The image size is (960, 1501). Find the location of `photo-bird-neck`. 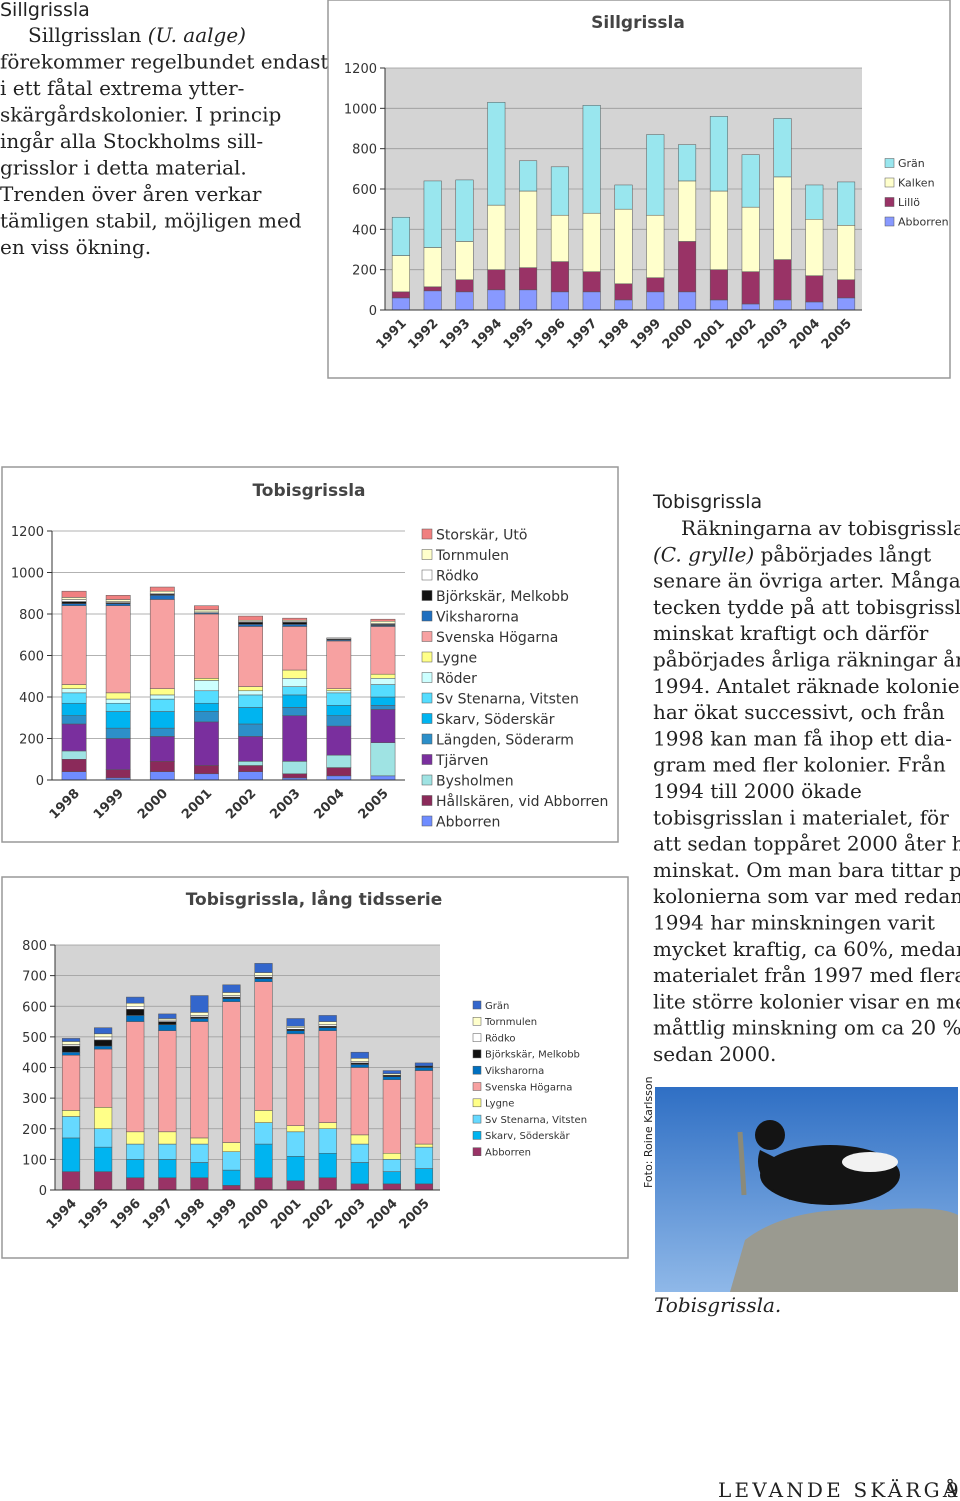

photo-bird-neck is located at coordinates (779, 1175).